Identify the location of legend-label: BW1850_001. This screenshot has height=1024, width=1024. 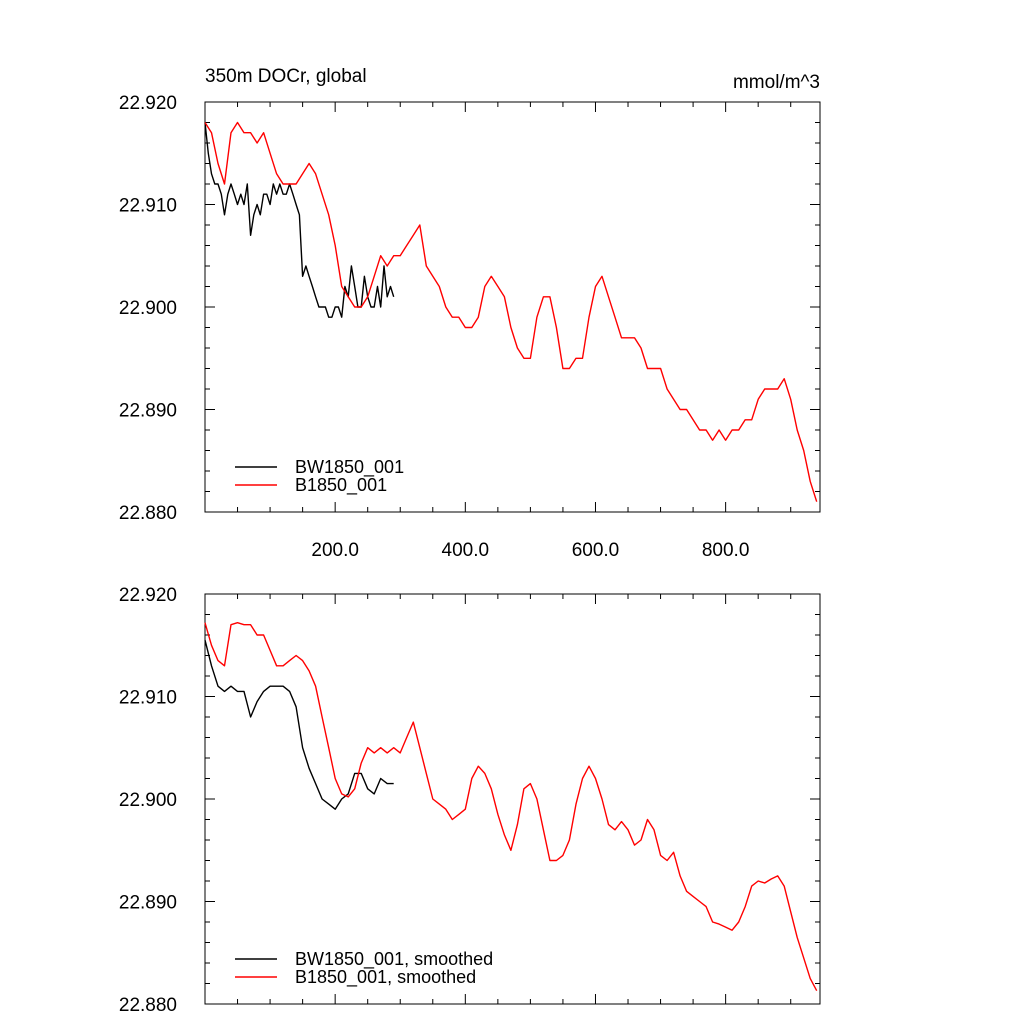
(349, 467).